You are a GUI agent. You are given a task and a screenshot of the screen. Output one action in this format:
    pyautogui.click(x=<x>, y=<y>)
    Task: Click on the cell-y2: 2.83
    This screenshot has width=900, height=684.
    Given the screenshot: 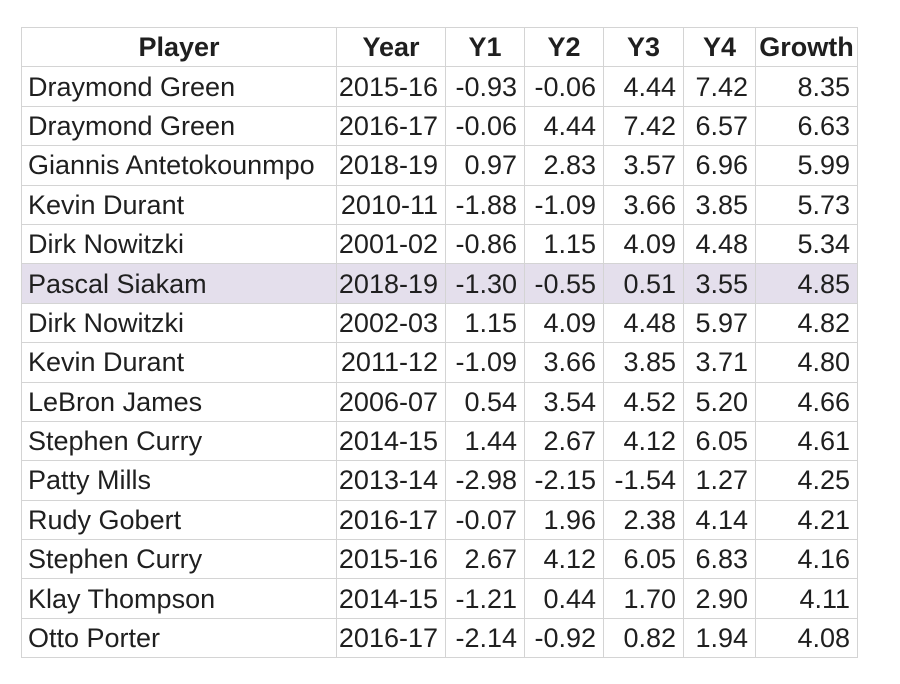 What is the action you would take?
    pyautogui.click(x=564, y=165)
    